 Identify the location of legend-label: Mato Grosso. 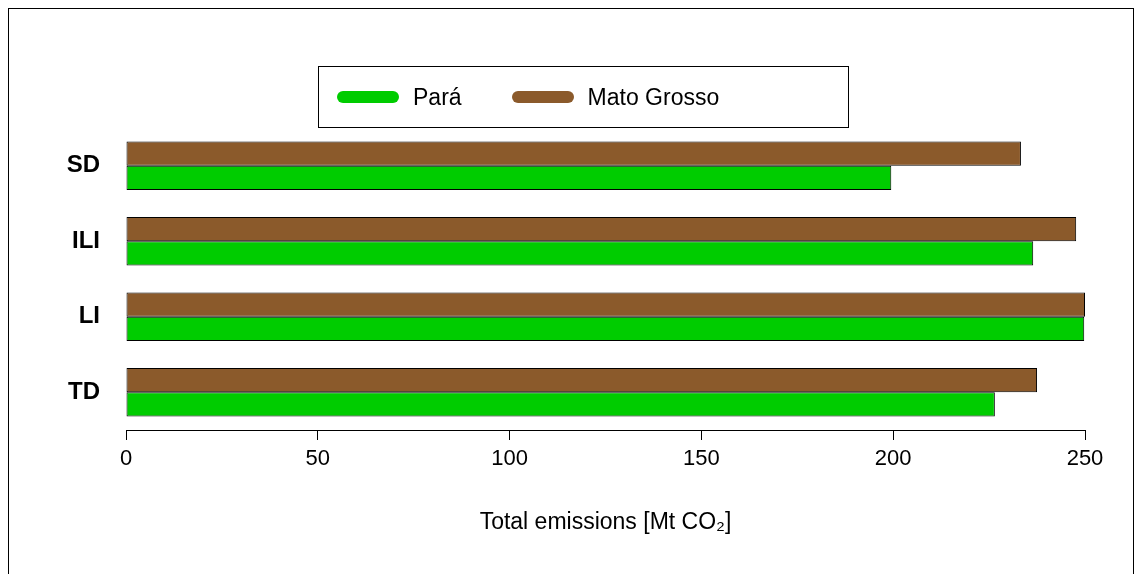
(653, 97).